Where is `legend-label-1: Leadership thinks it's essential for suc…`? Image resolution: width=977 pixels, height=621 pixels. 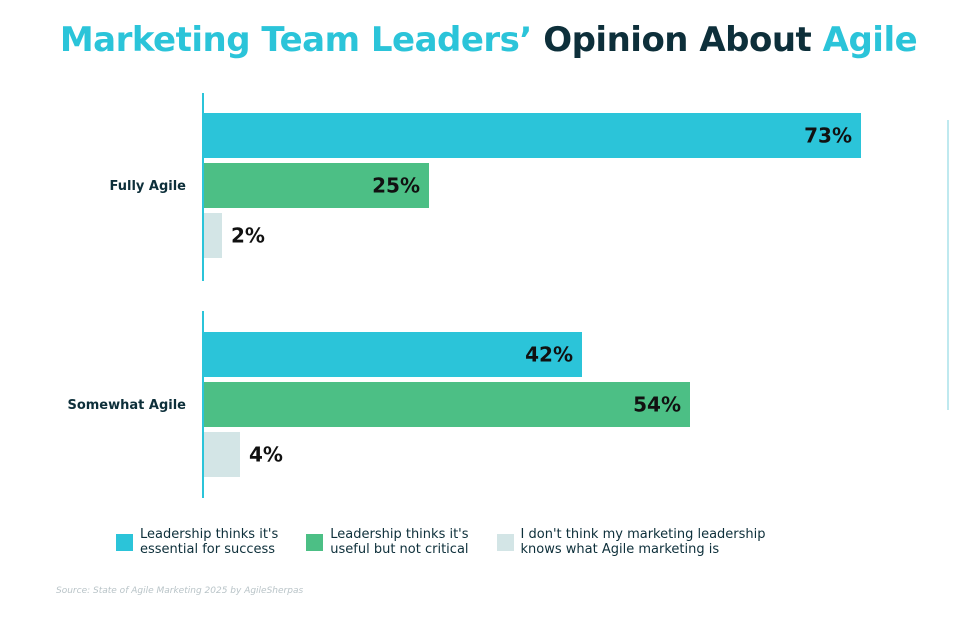
legend-label-1: Leadership thinks it's essential for suc… is located at coordinates (209, 542).